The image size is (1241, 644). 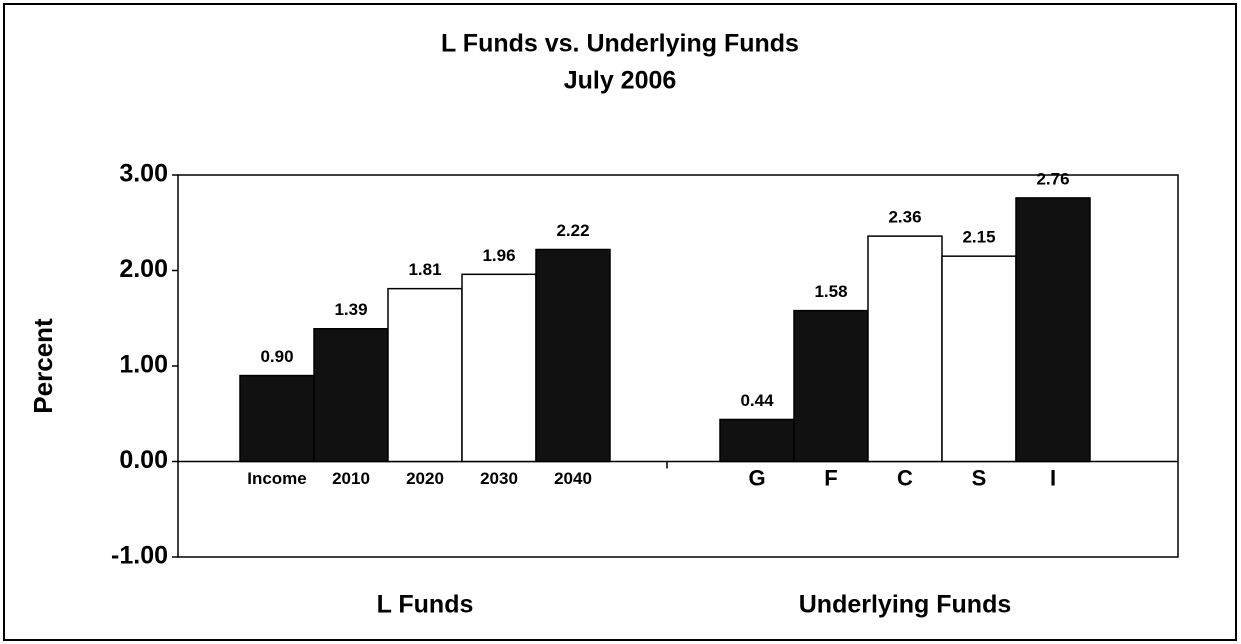 I want to click on x-tick-label: Income, so click(x=277, y=478).